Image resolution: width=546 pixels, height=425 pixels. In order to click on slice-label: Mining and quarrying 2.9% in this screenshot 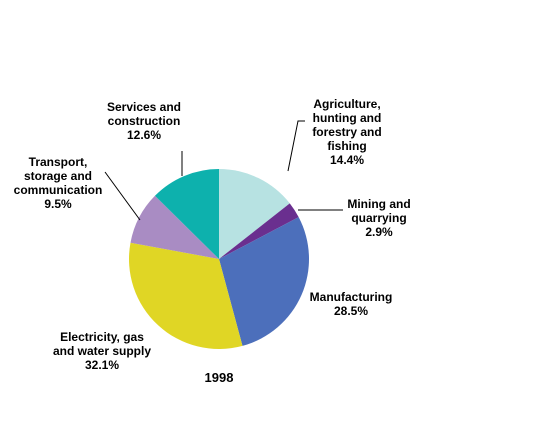, I will do `click(378, 218)`.